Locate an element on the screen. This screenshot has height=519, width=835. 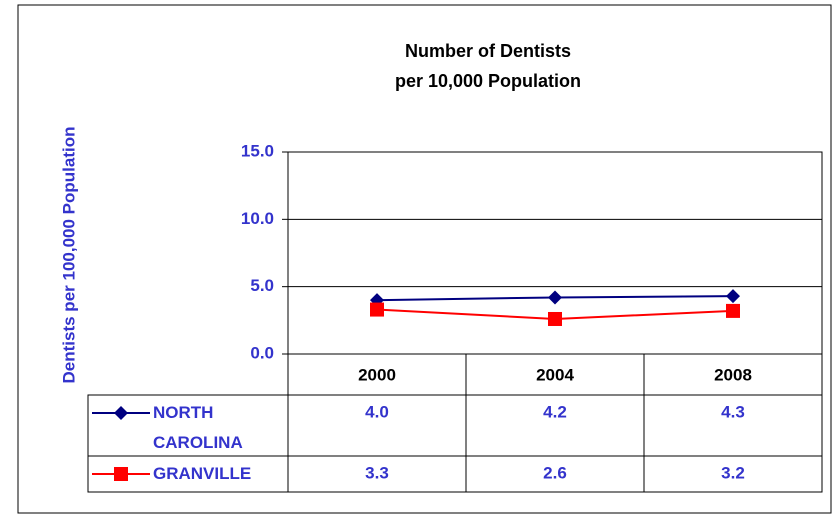
x-tick-label: 2000 is located at coordinates (377, 374).